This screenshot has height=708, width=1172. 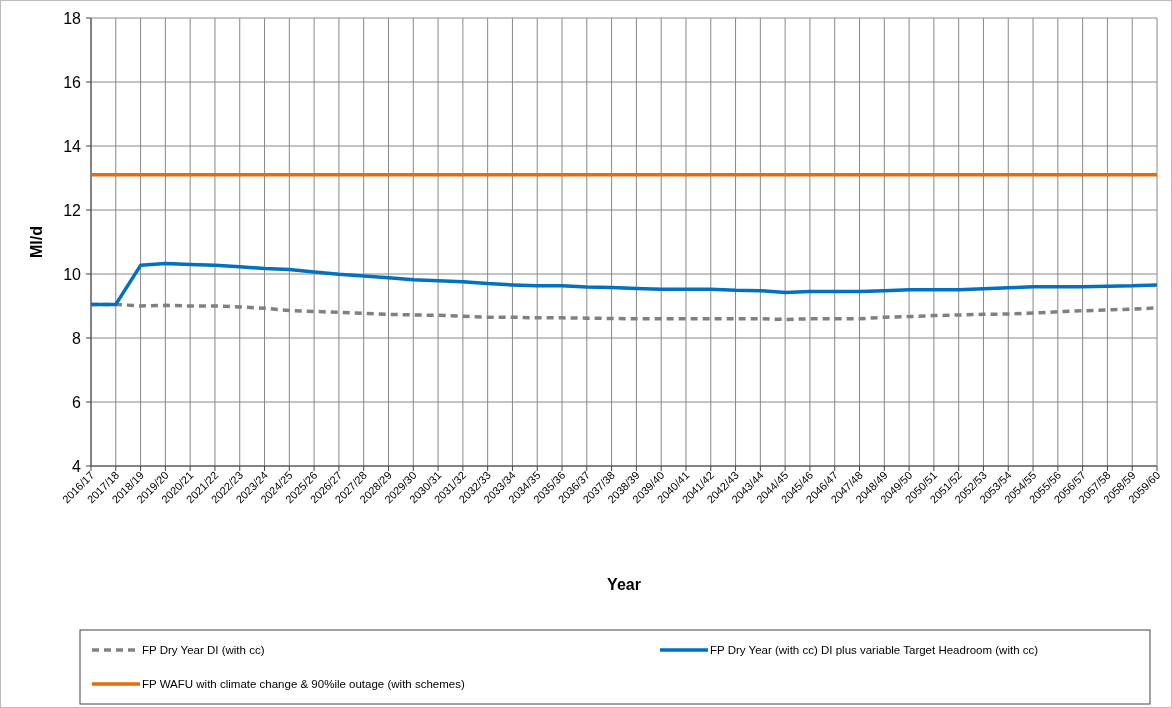 I want to click on y-tick-label: 6, so click(x=77, y=402).